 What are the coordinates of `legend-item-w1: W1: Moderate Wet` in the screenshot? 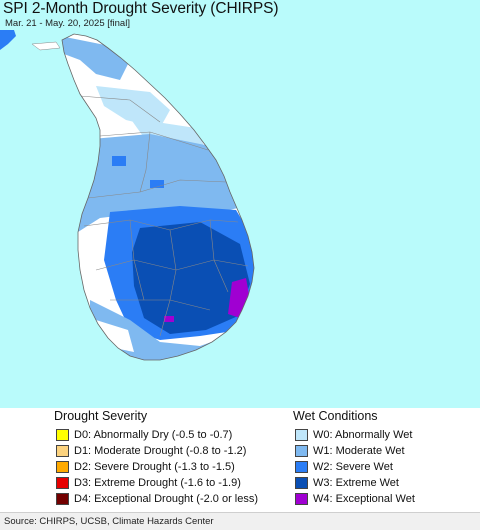 It's located at (350, 451).